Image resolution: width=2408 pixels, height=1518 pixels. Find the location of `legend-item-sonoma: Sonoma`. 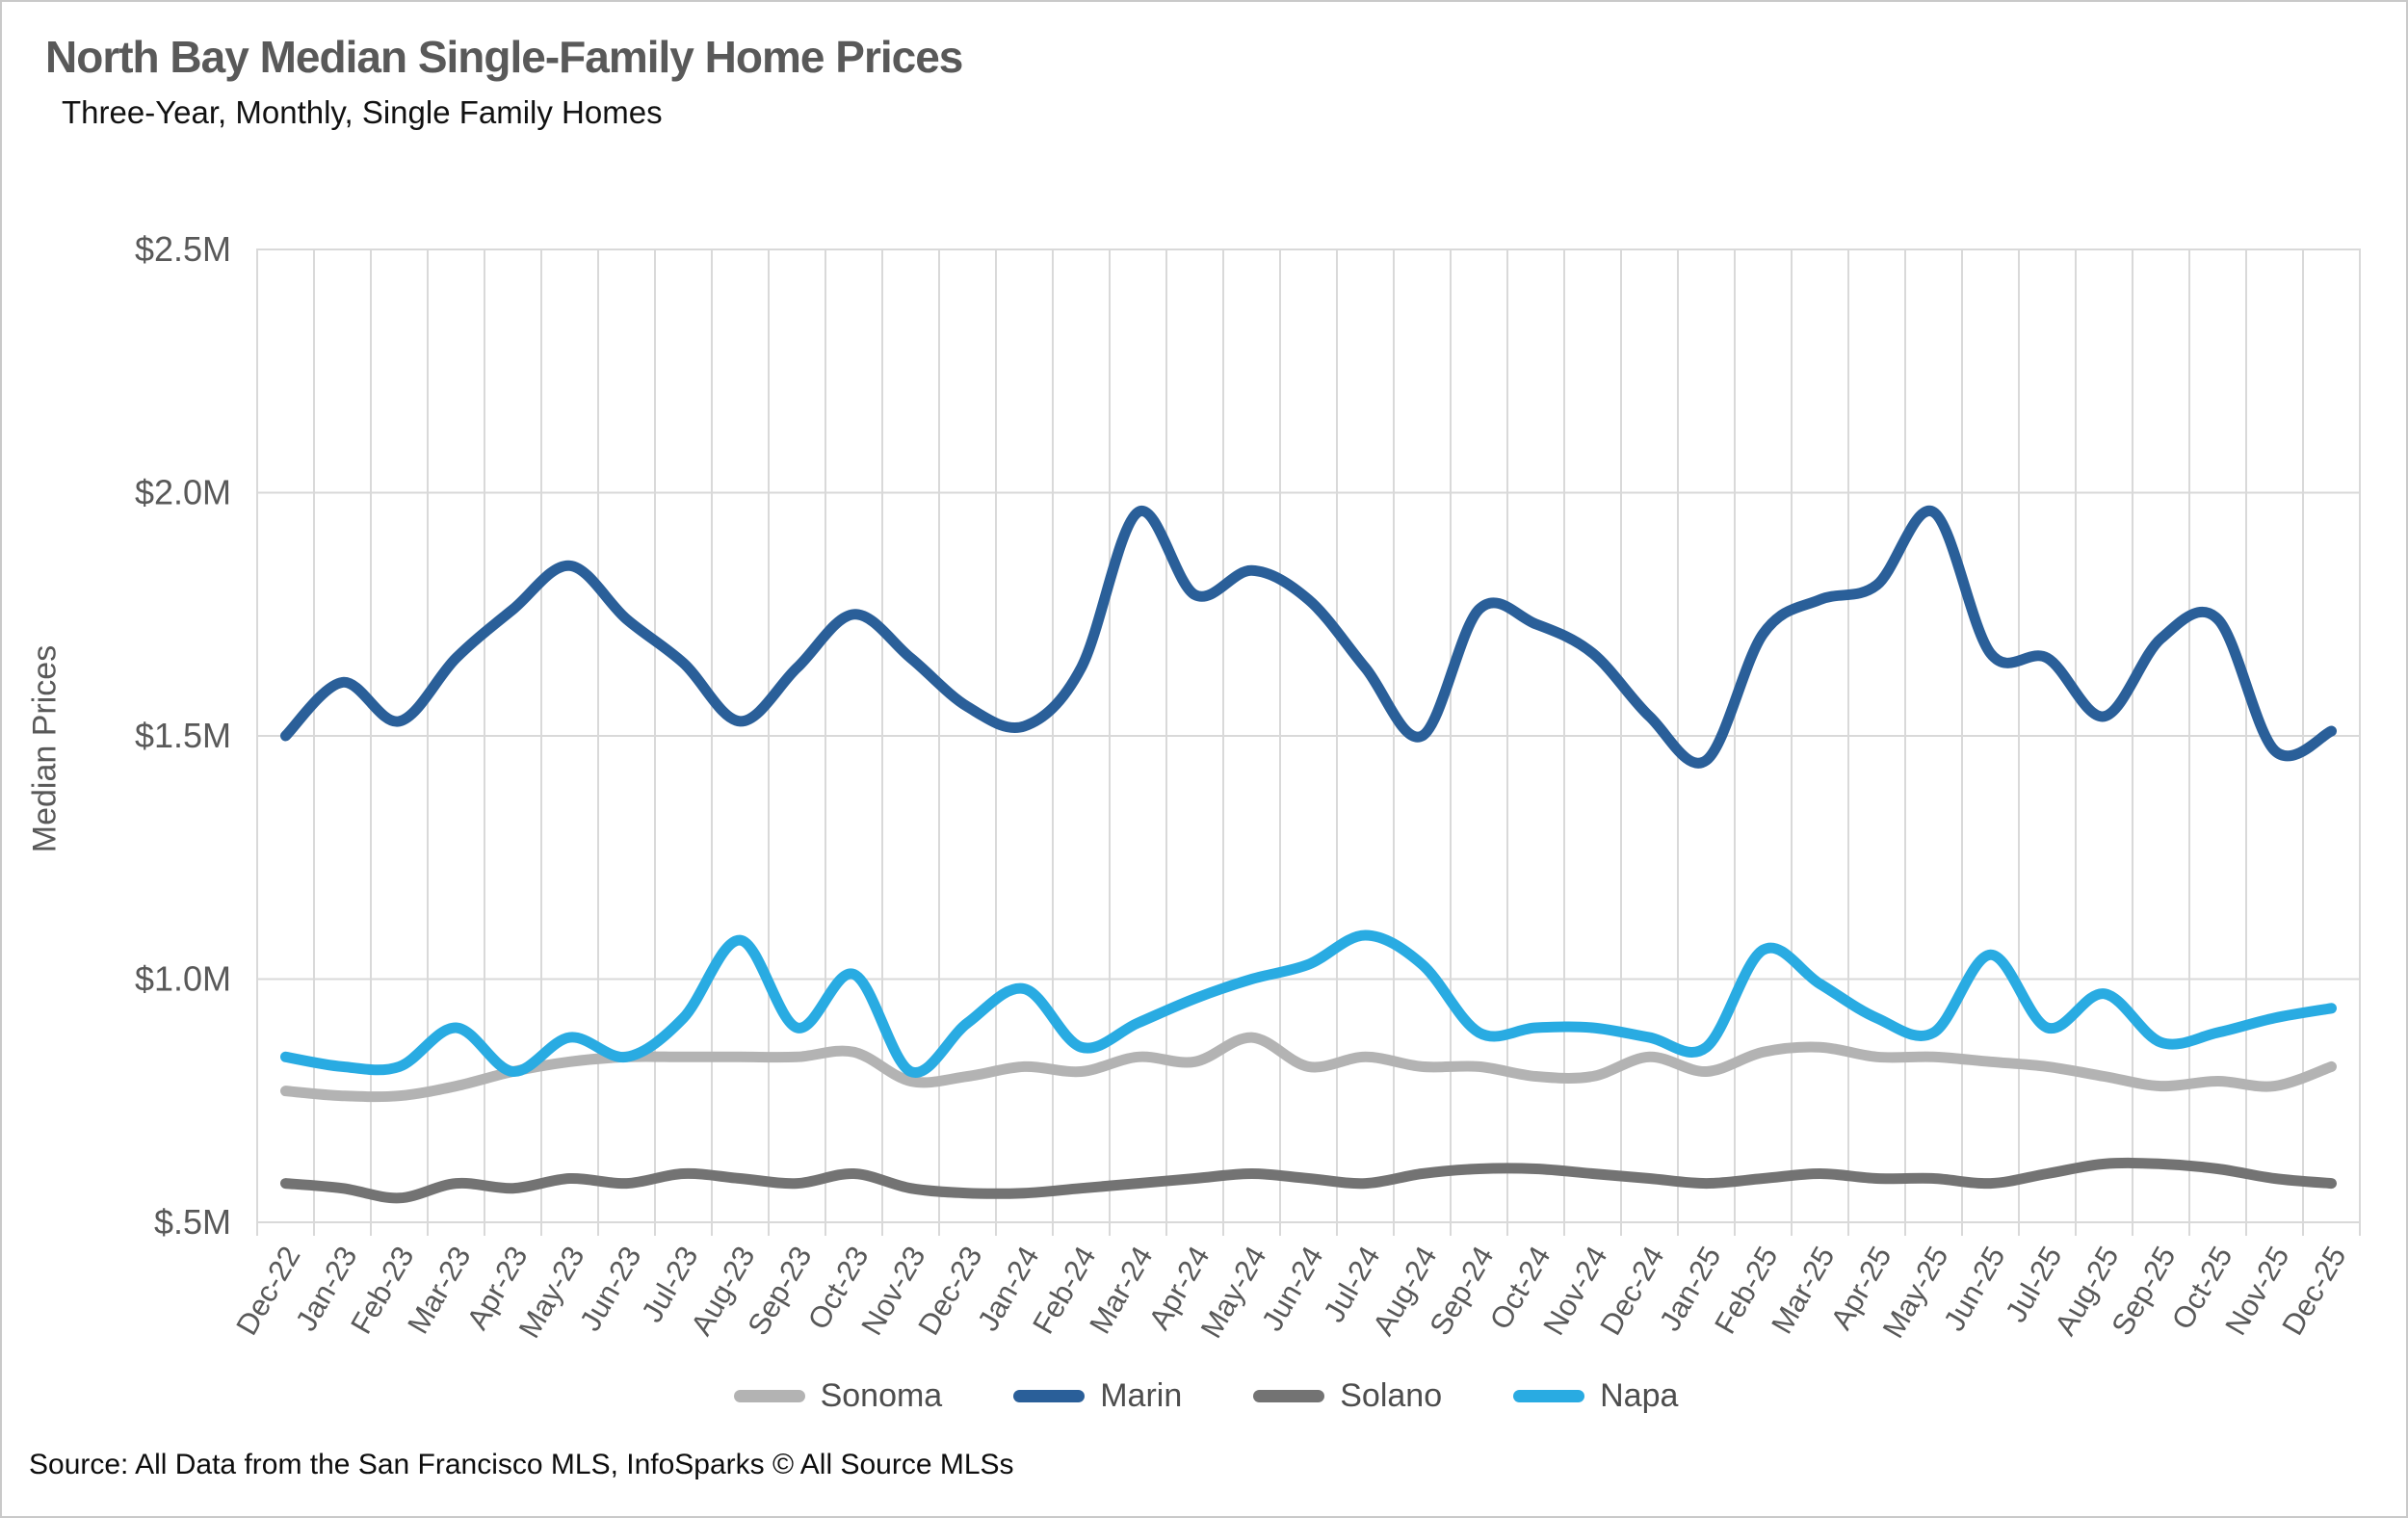

legend-item-sonoma: Sonoma is located at coordinates (838, 1396).